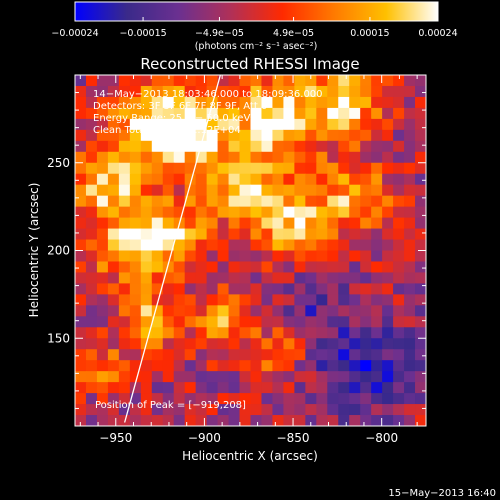 Image resolution: width=500 pixels, height=500 pixels. I want to click on y-tick-label: 250, so click(58, 163).